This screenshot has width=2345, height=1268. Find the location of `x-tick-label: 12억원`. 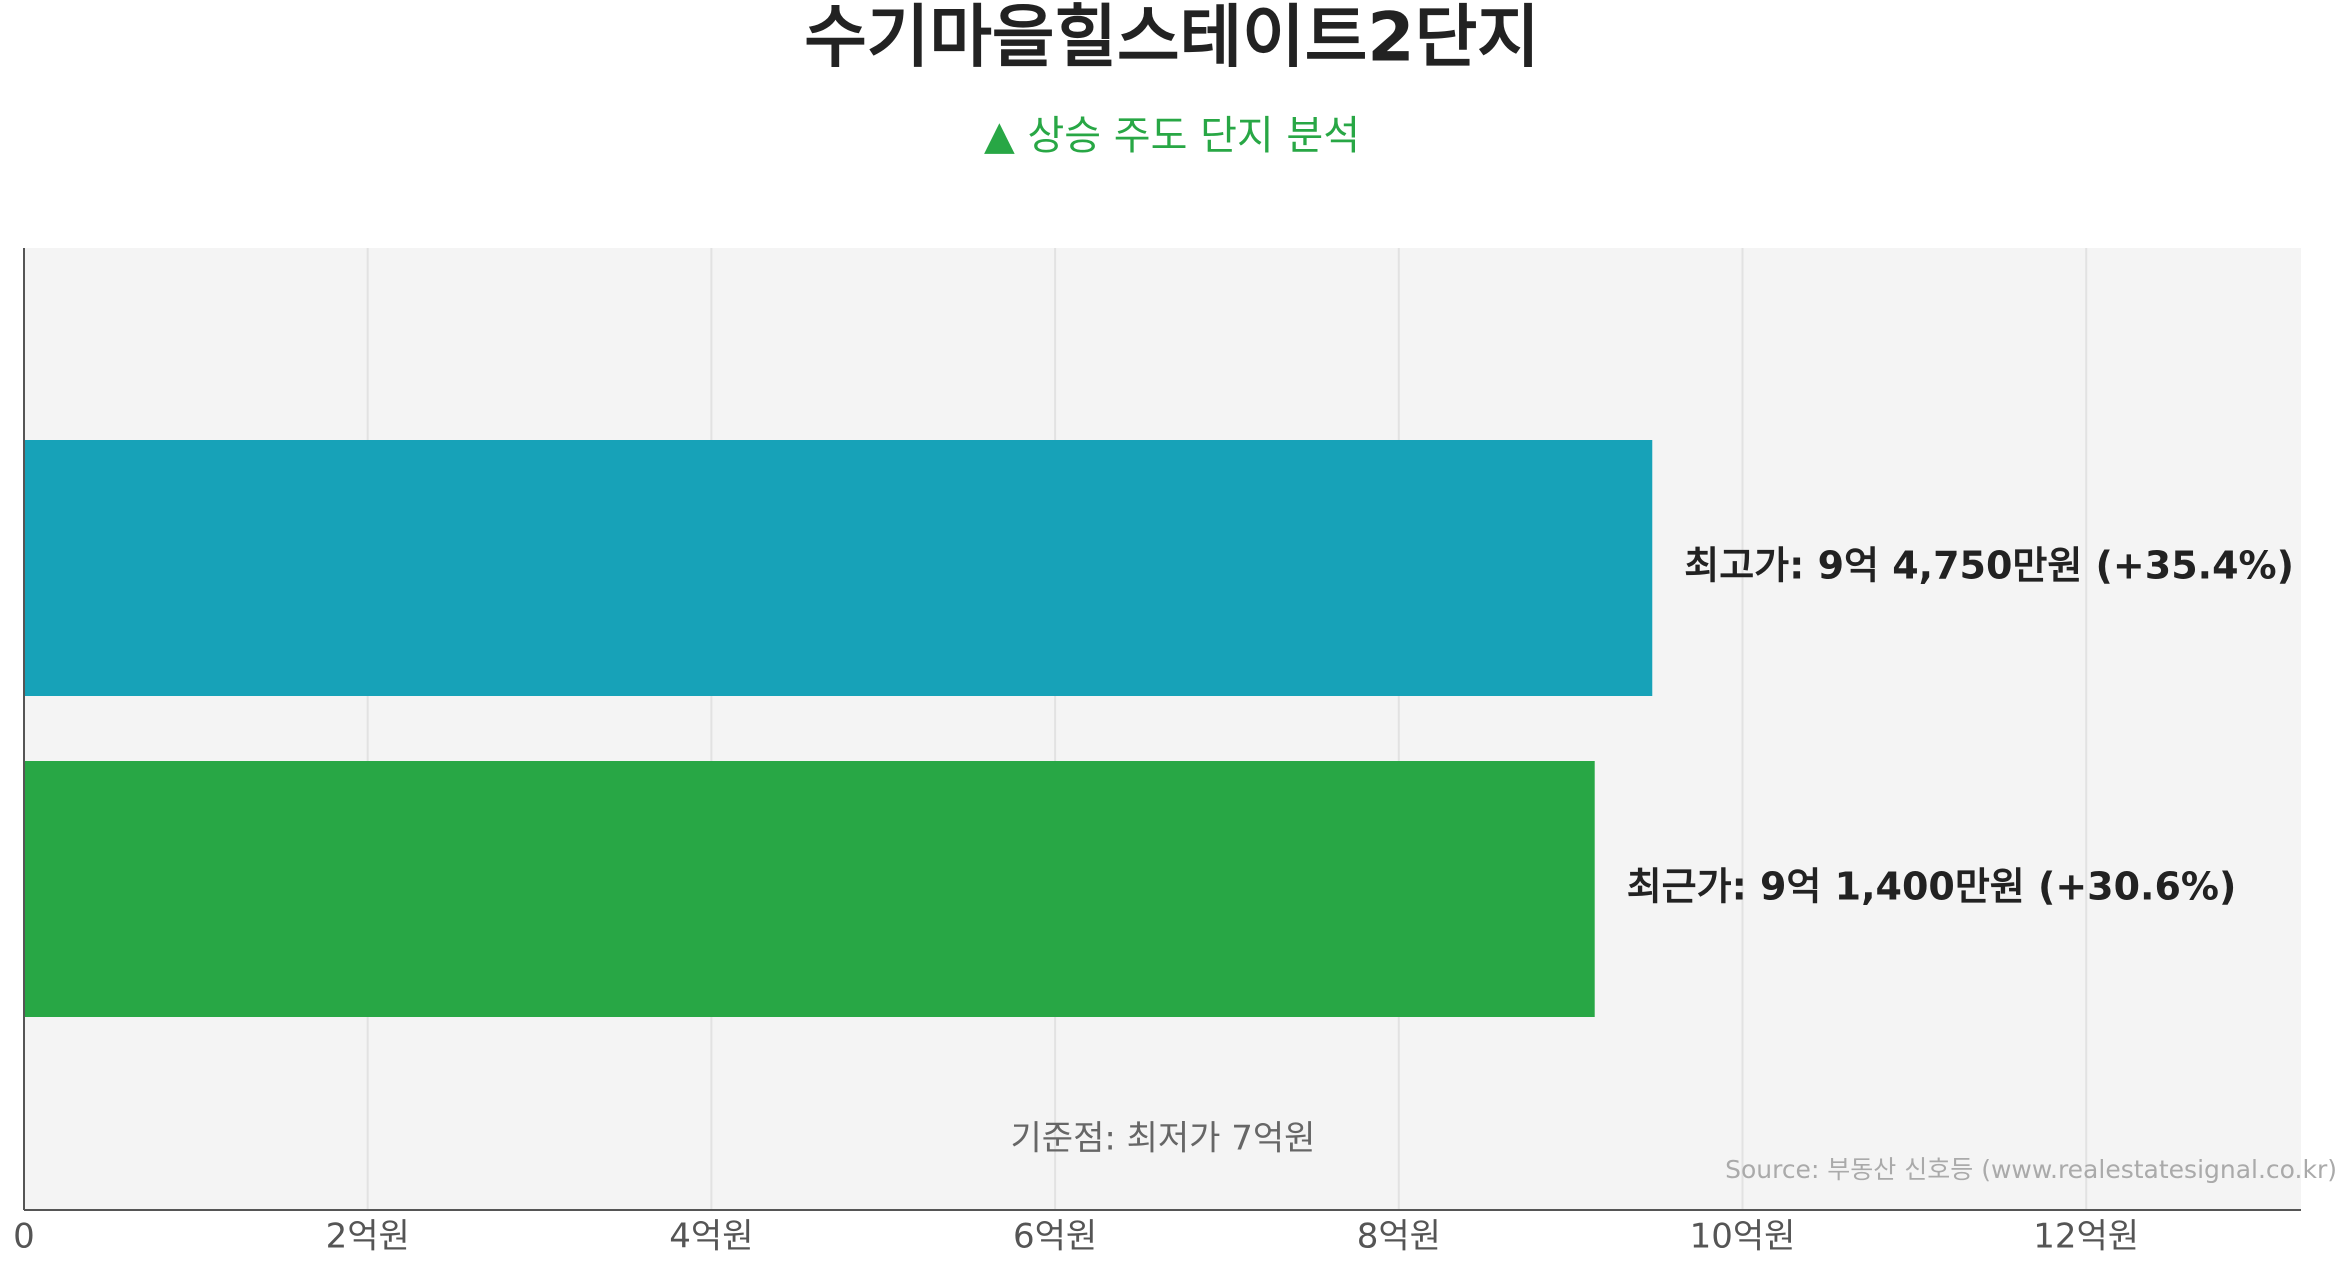

x-tick-label: 12억원 is located at coordinates (2086, 1237).